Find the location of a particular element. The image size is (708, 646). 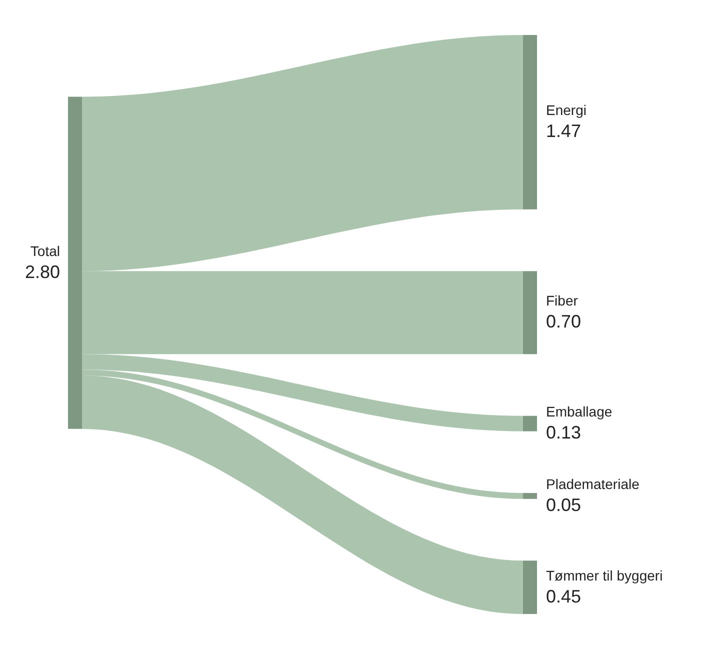

category-label: Plademateriale is located at coordinates (593, 484).